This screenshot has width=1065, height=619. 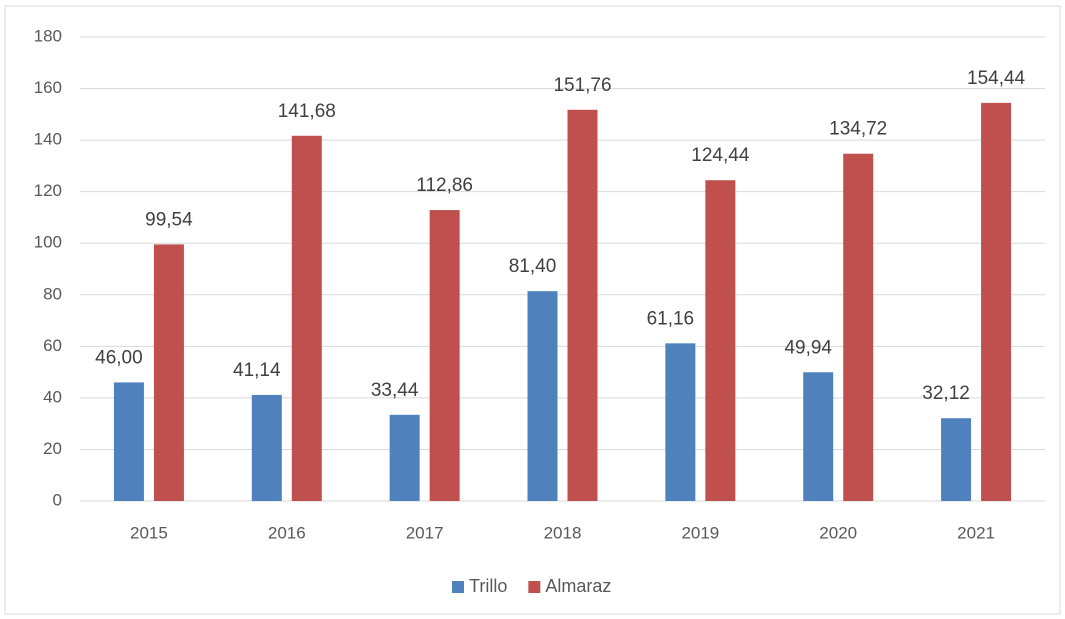 I want to click on y-tick-label: 140, so click(x=48, y=139).